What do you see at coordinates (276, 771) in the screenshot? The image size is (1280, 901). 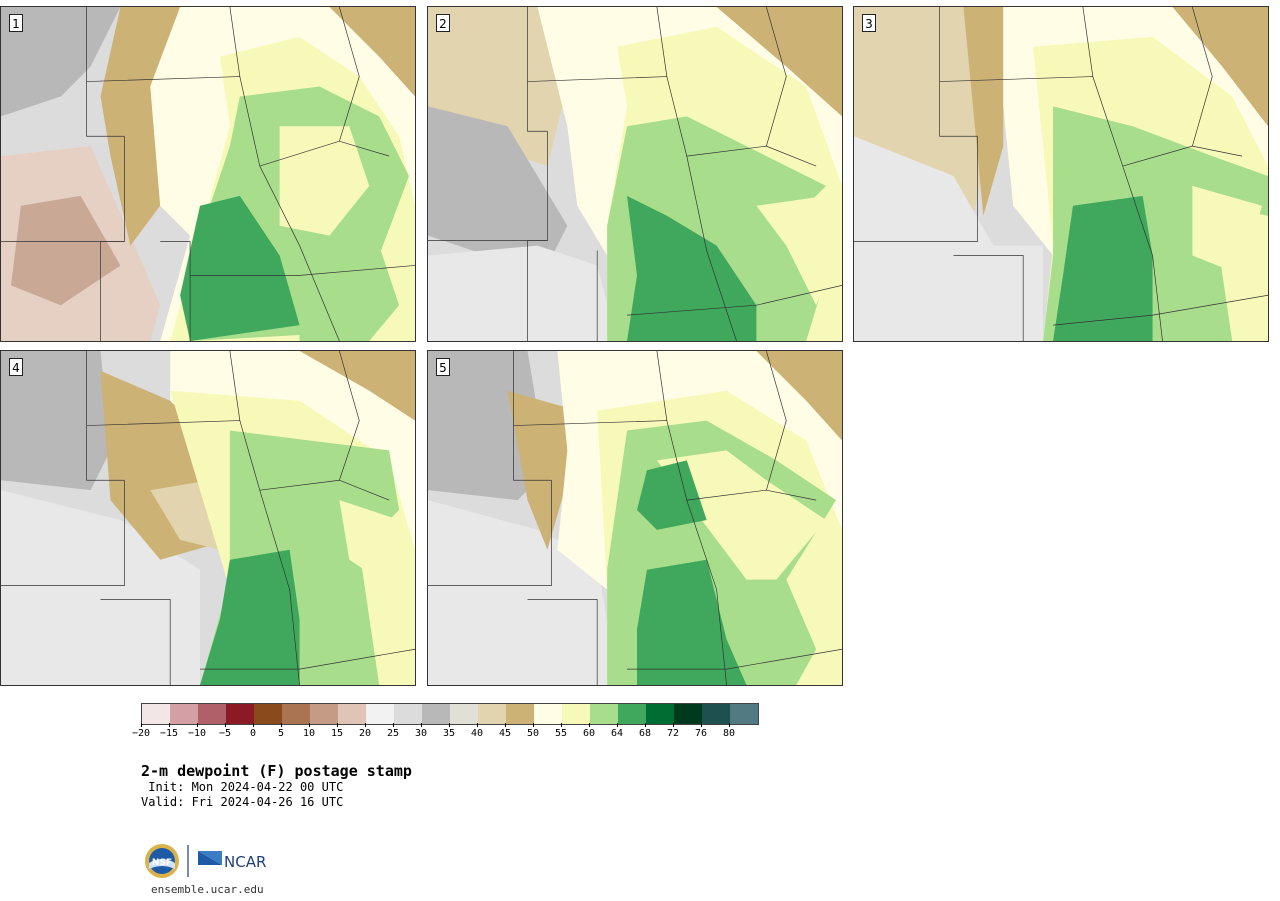 I see `plot-title: 2-m dewpoint (F) postage stamp` at bounding box center [276, 771].